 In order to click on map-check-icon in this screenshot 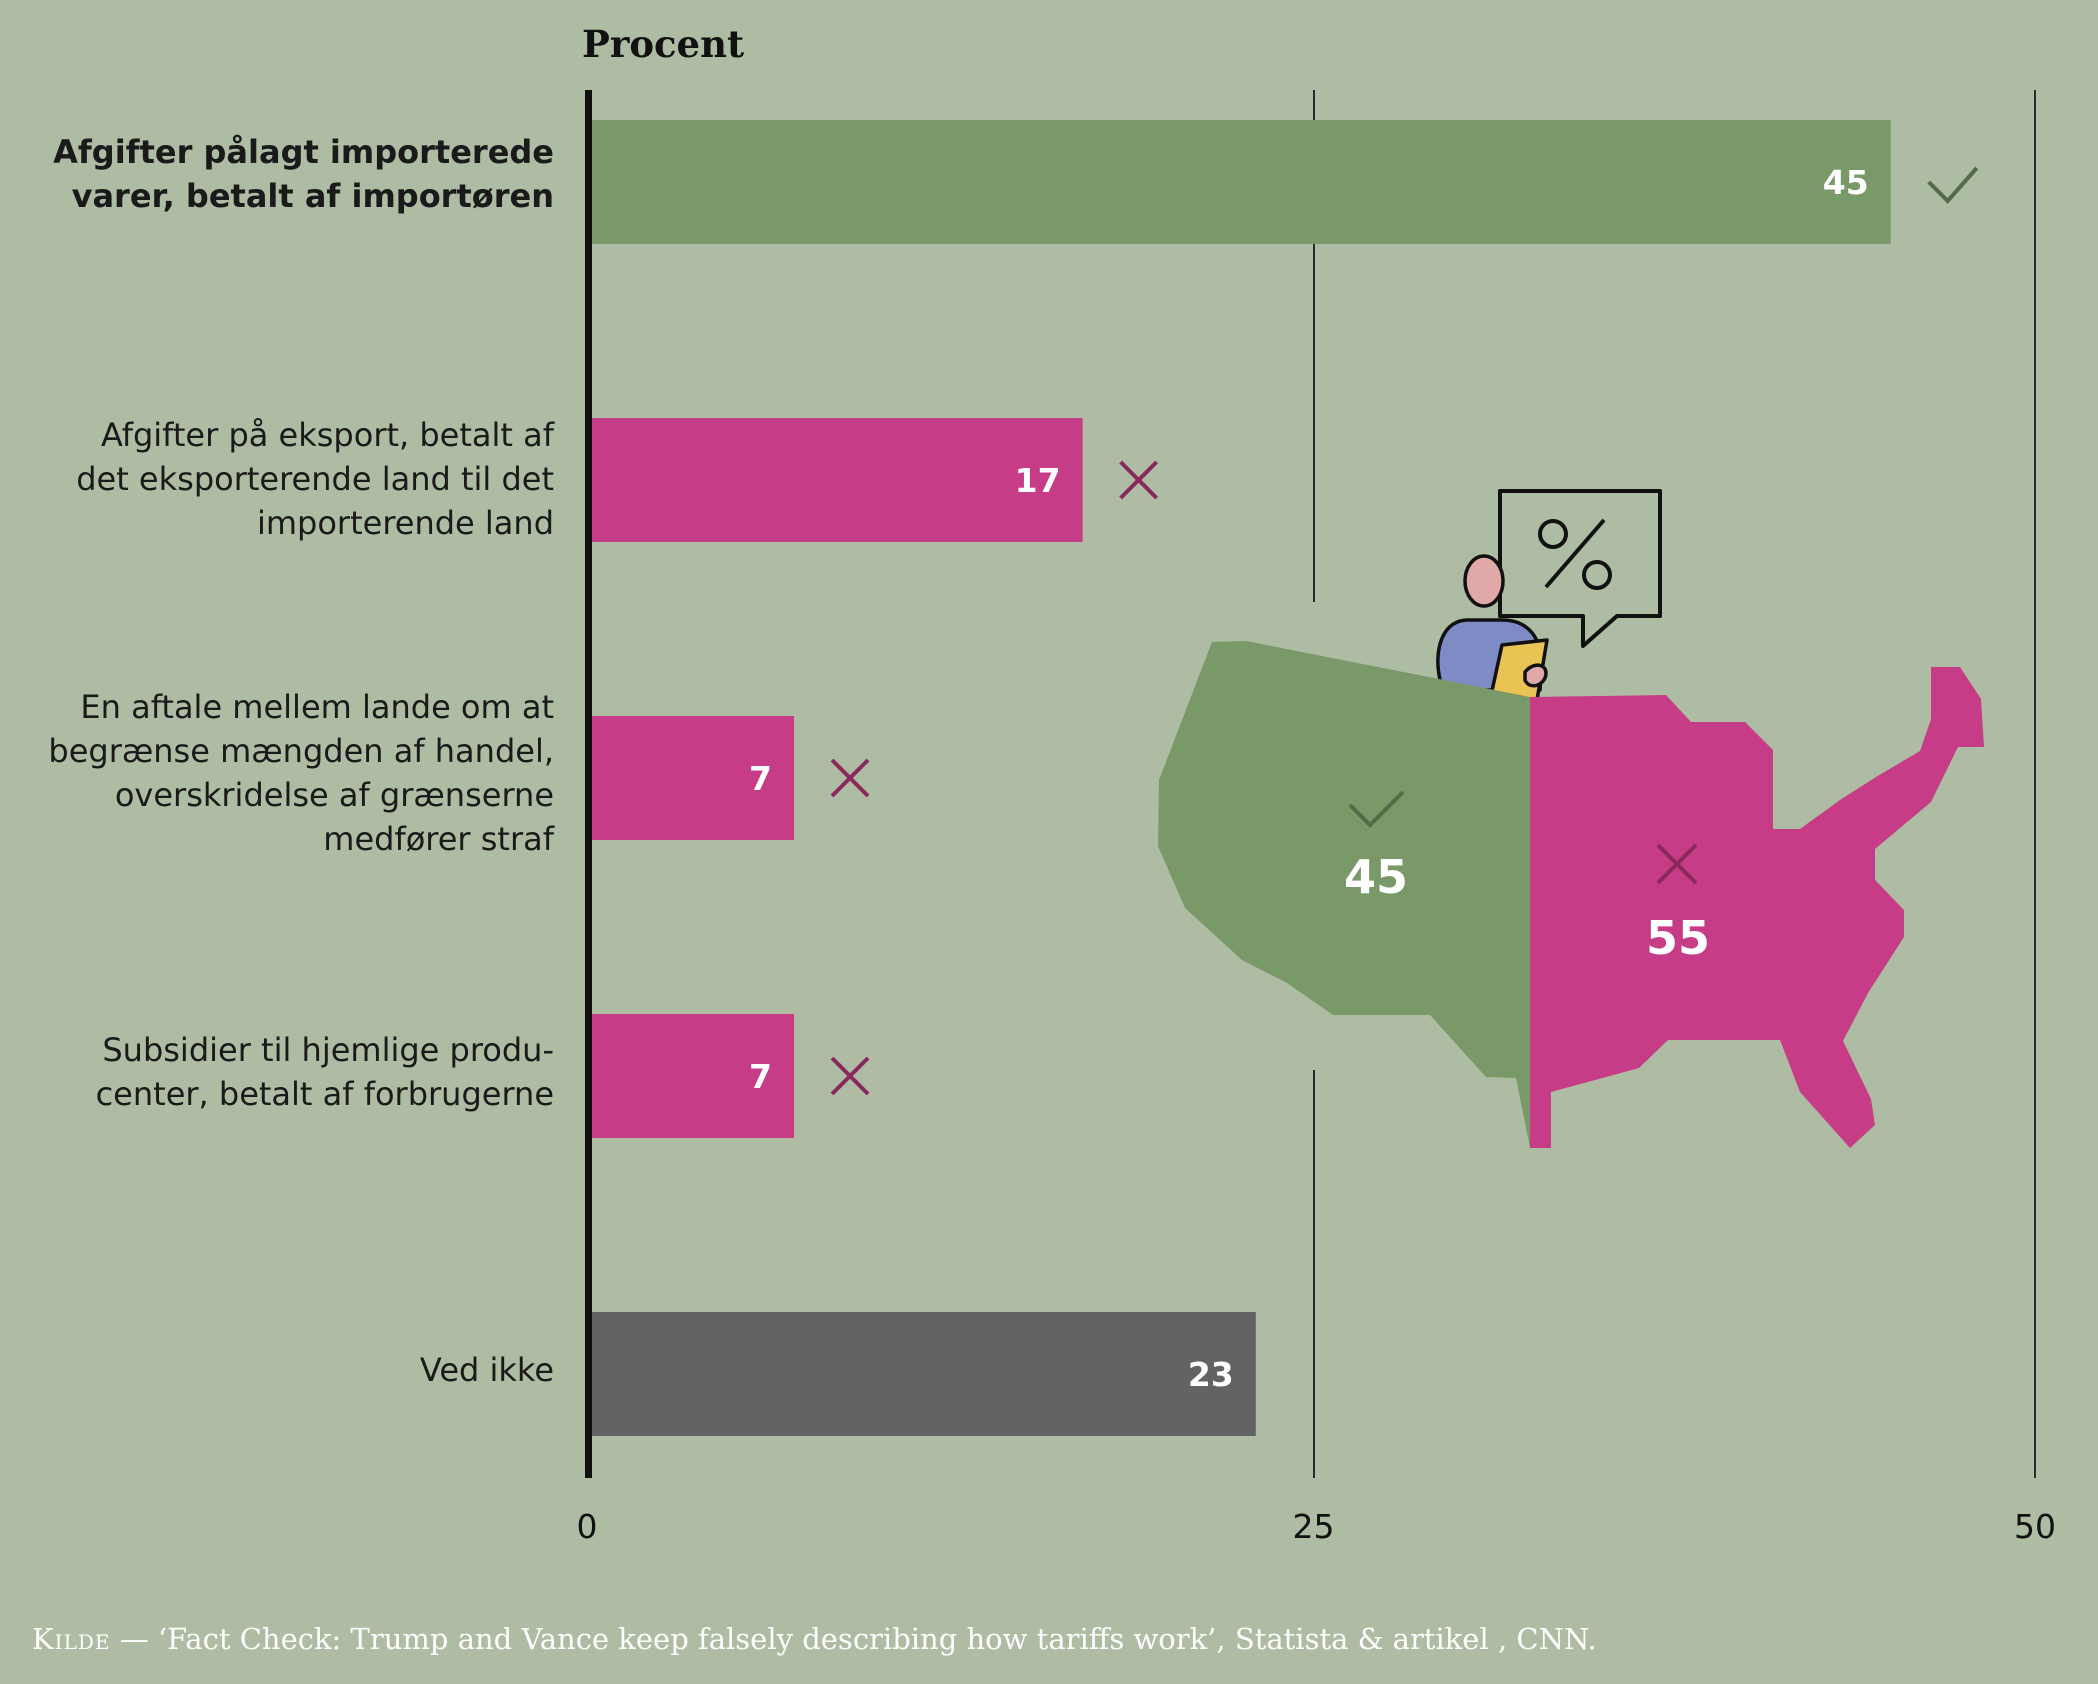, I will do `click(1376, 809)`.